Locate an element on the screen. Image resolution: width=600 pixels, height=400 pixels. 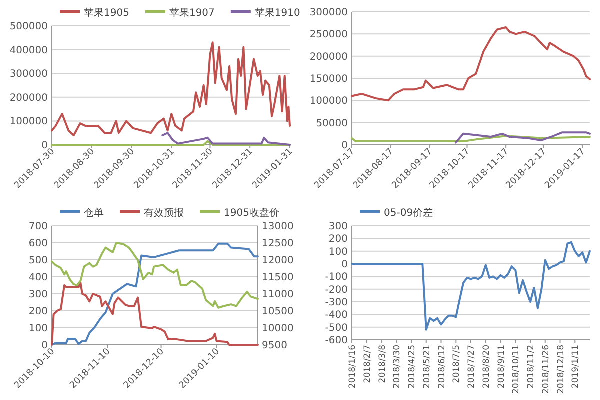
x-tick-label: 2018/11/26 is located at coordinates (546, 369).